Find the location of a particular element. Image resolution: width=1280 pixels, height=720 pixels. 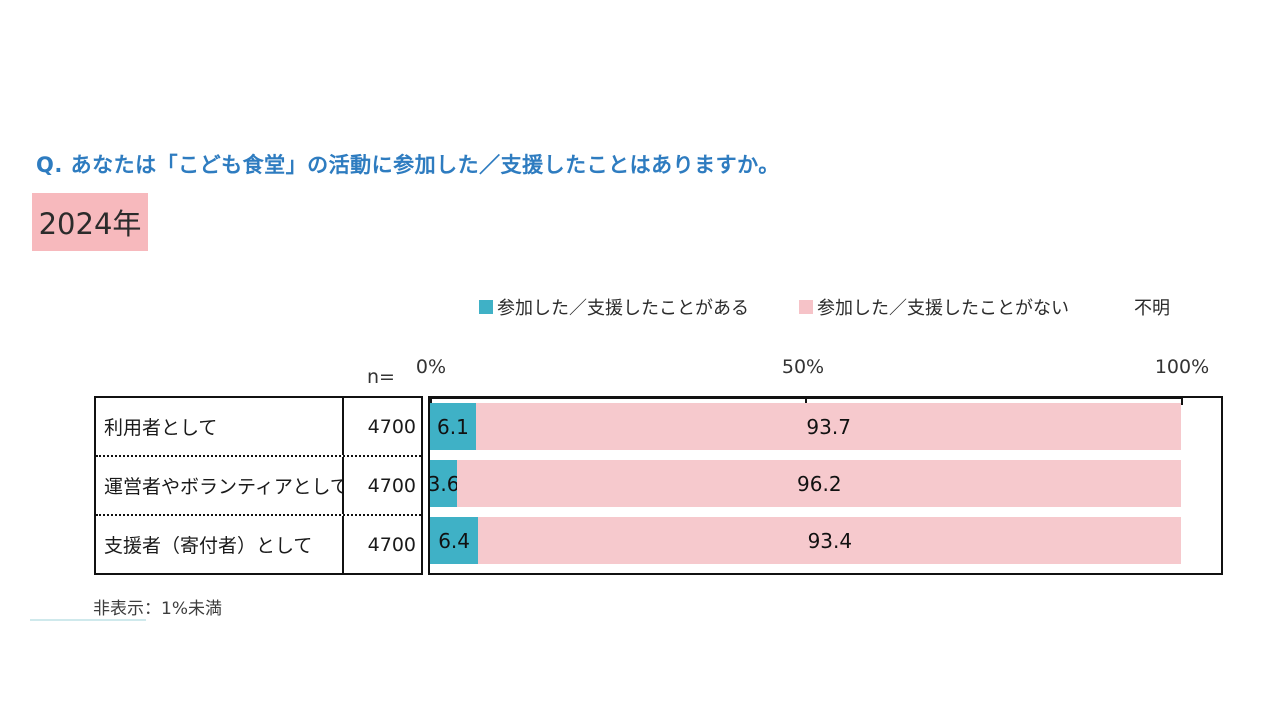

bar-track: 3.6 96.2 is located at coordinates (805, 483).